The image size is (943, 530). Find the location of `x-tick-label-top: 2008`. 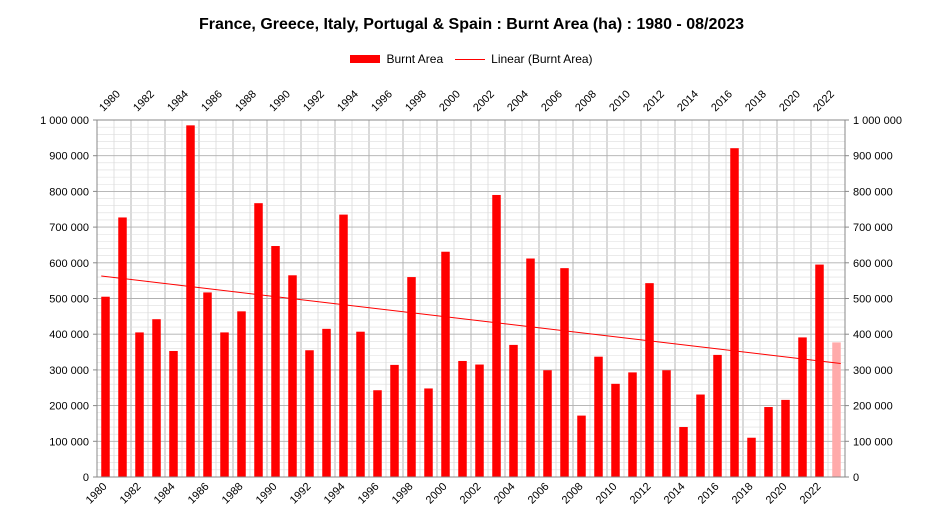

x-tick-label-top: 2008 is located at coordinates (586, 101).